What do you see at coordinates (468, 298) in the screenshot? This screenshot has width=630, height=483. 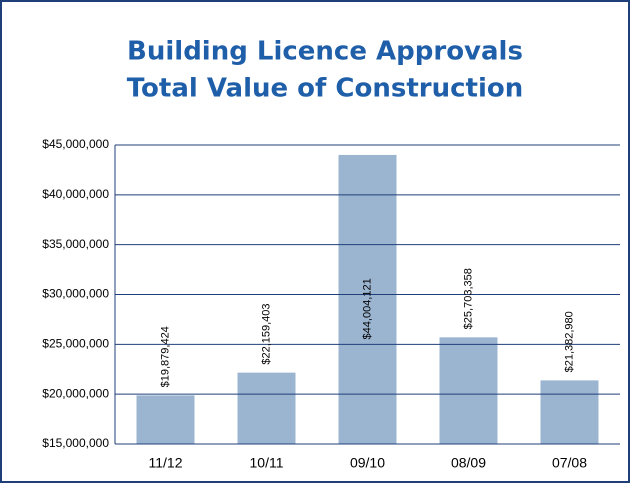 I see `value-label: $25,703,358` at bounding box center [468, 298].